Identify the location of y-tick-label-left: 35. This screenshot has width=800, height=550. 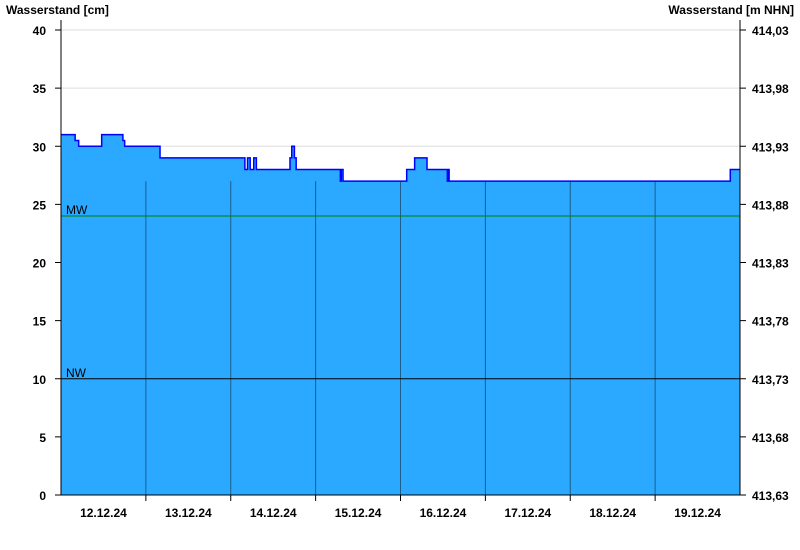
(40, 89).